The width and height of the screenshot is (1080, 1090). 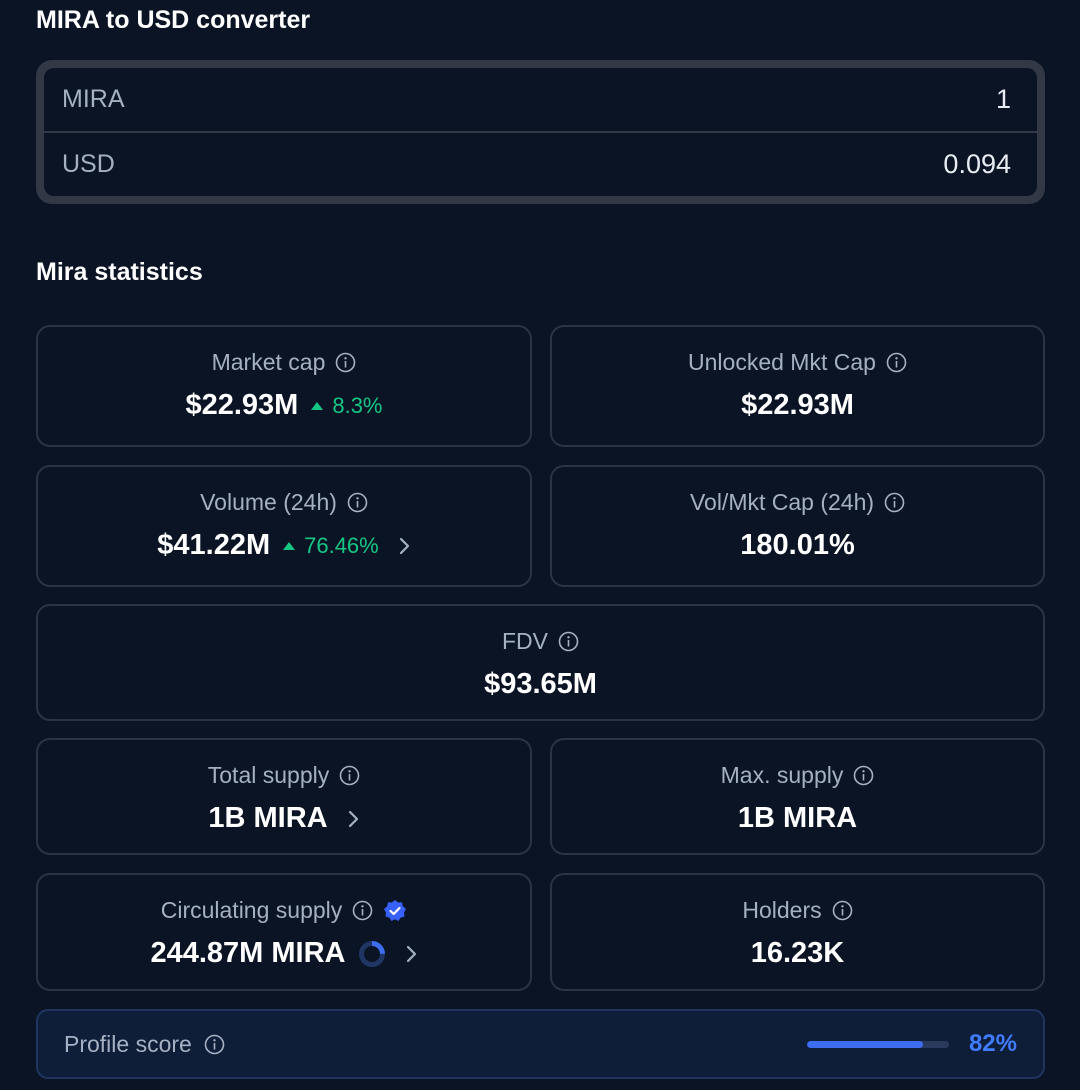 I want to click on converter-label-usd: USD, so click(x=88, y=164).